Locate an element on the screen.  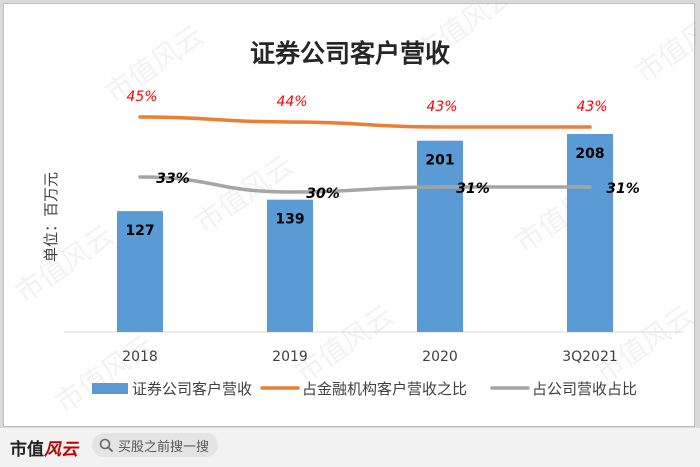
bar-value-label: 201 is located at coordinates (439, 161).